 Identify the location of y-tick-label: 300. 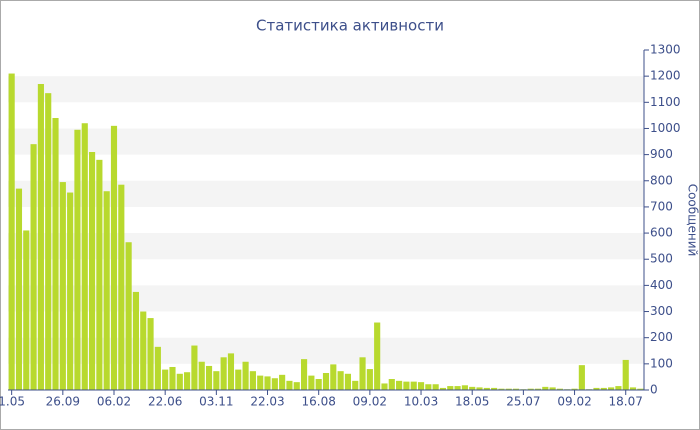
(661, 311).